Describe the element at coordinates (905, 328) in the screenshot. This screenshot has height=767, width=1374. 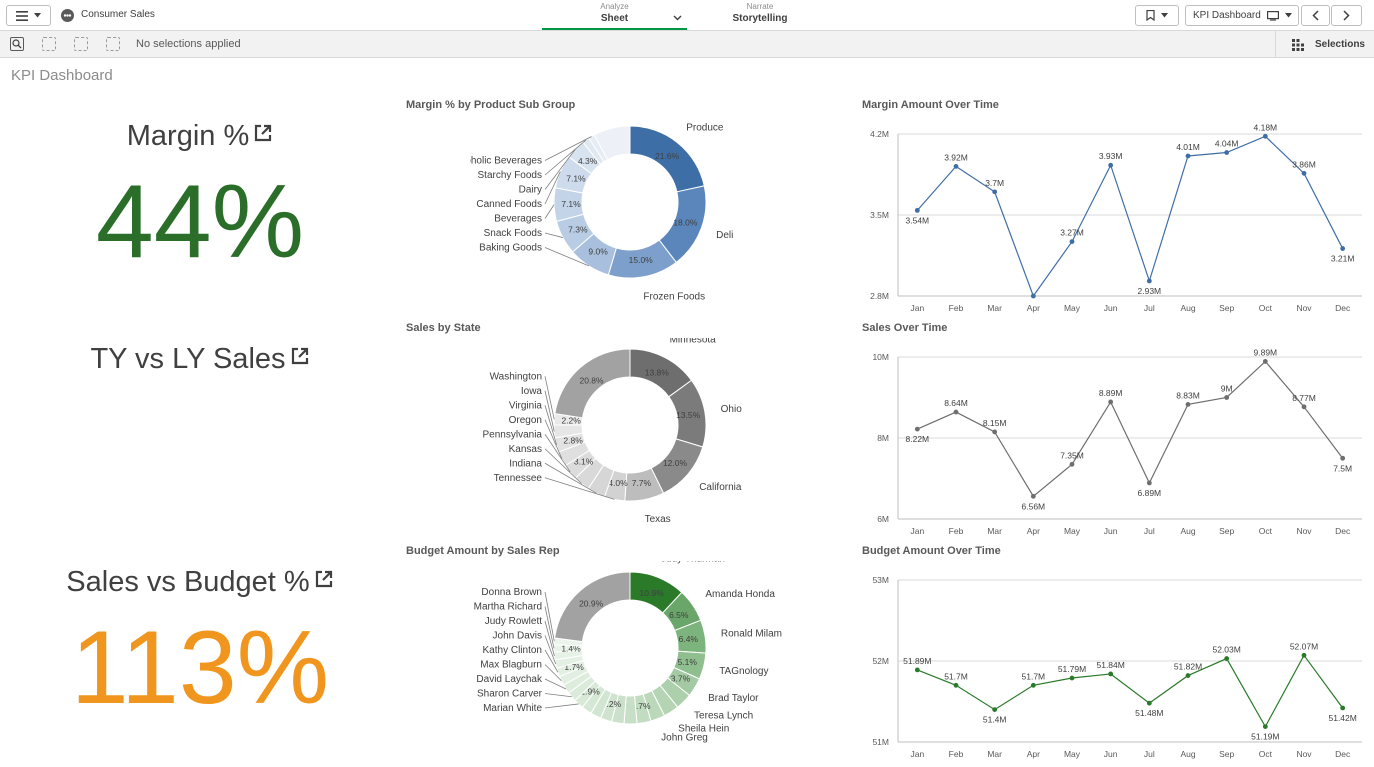
I see `chart-title-sales-time: Sales Over Time` at that location.